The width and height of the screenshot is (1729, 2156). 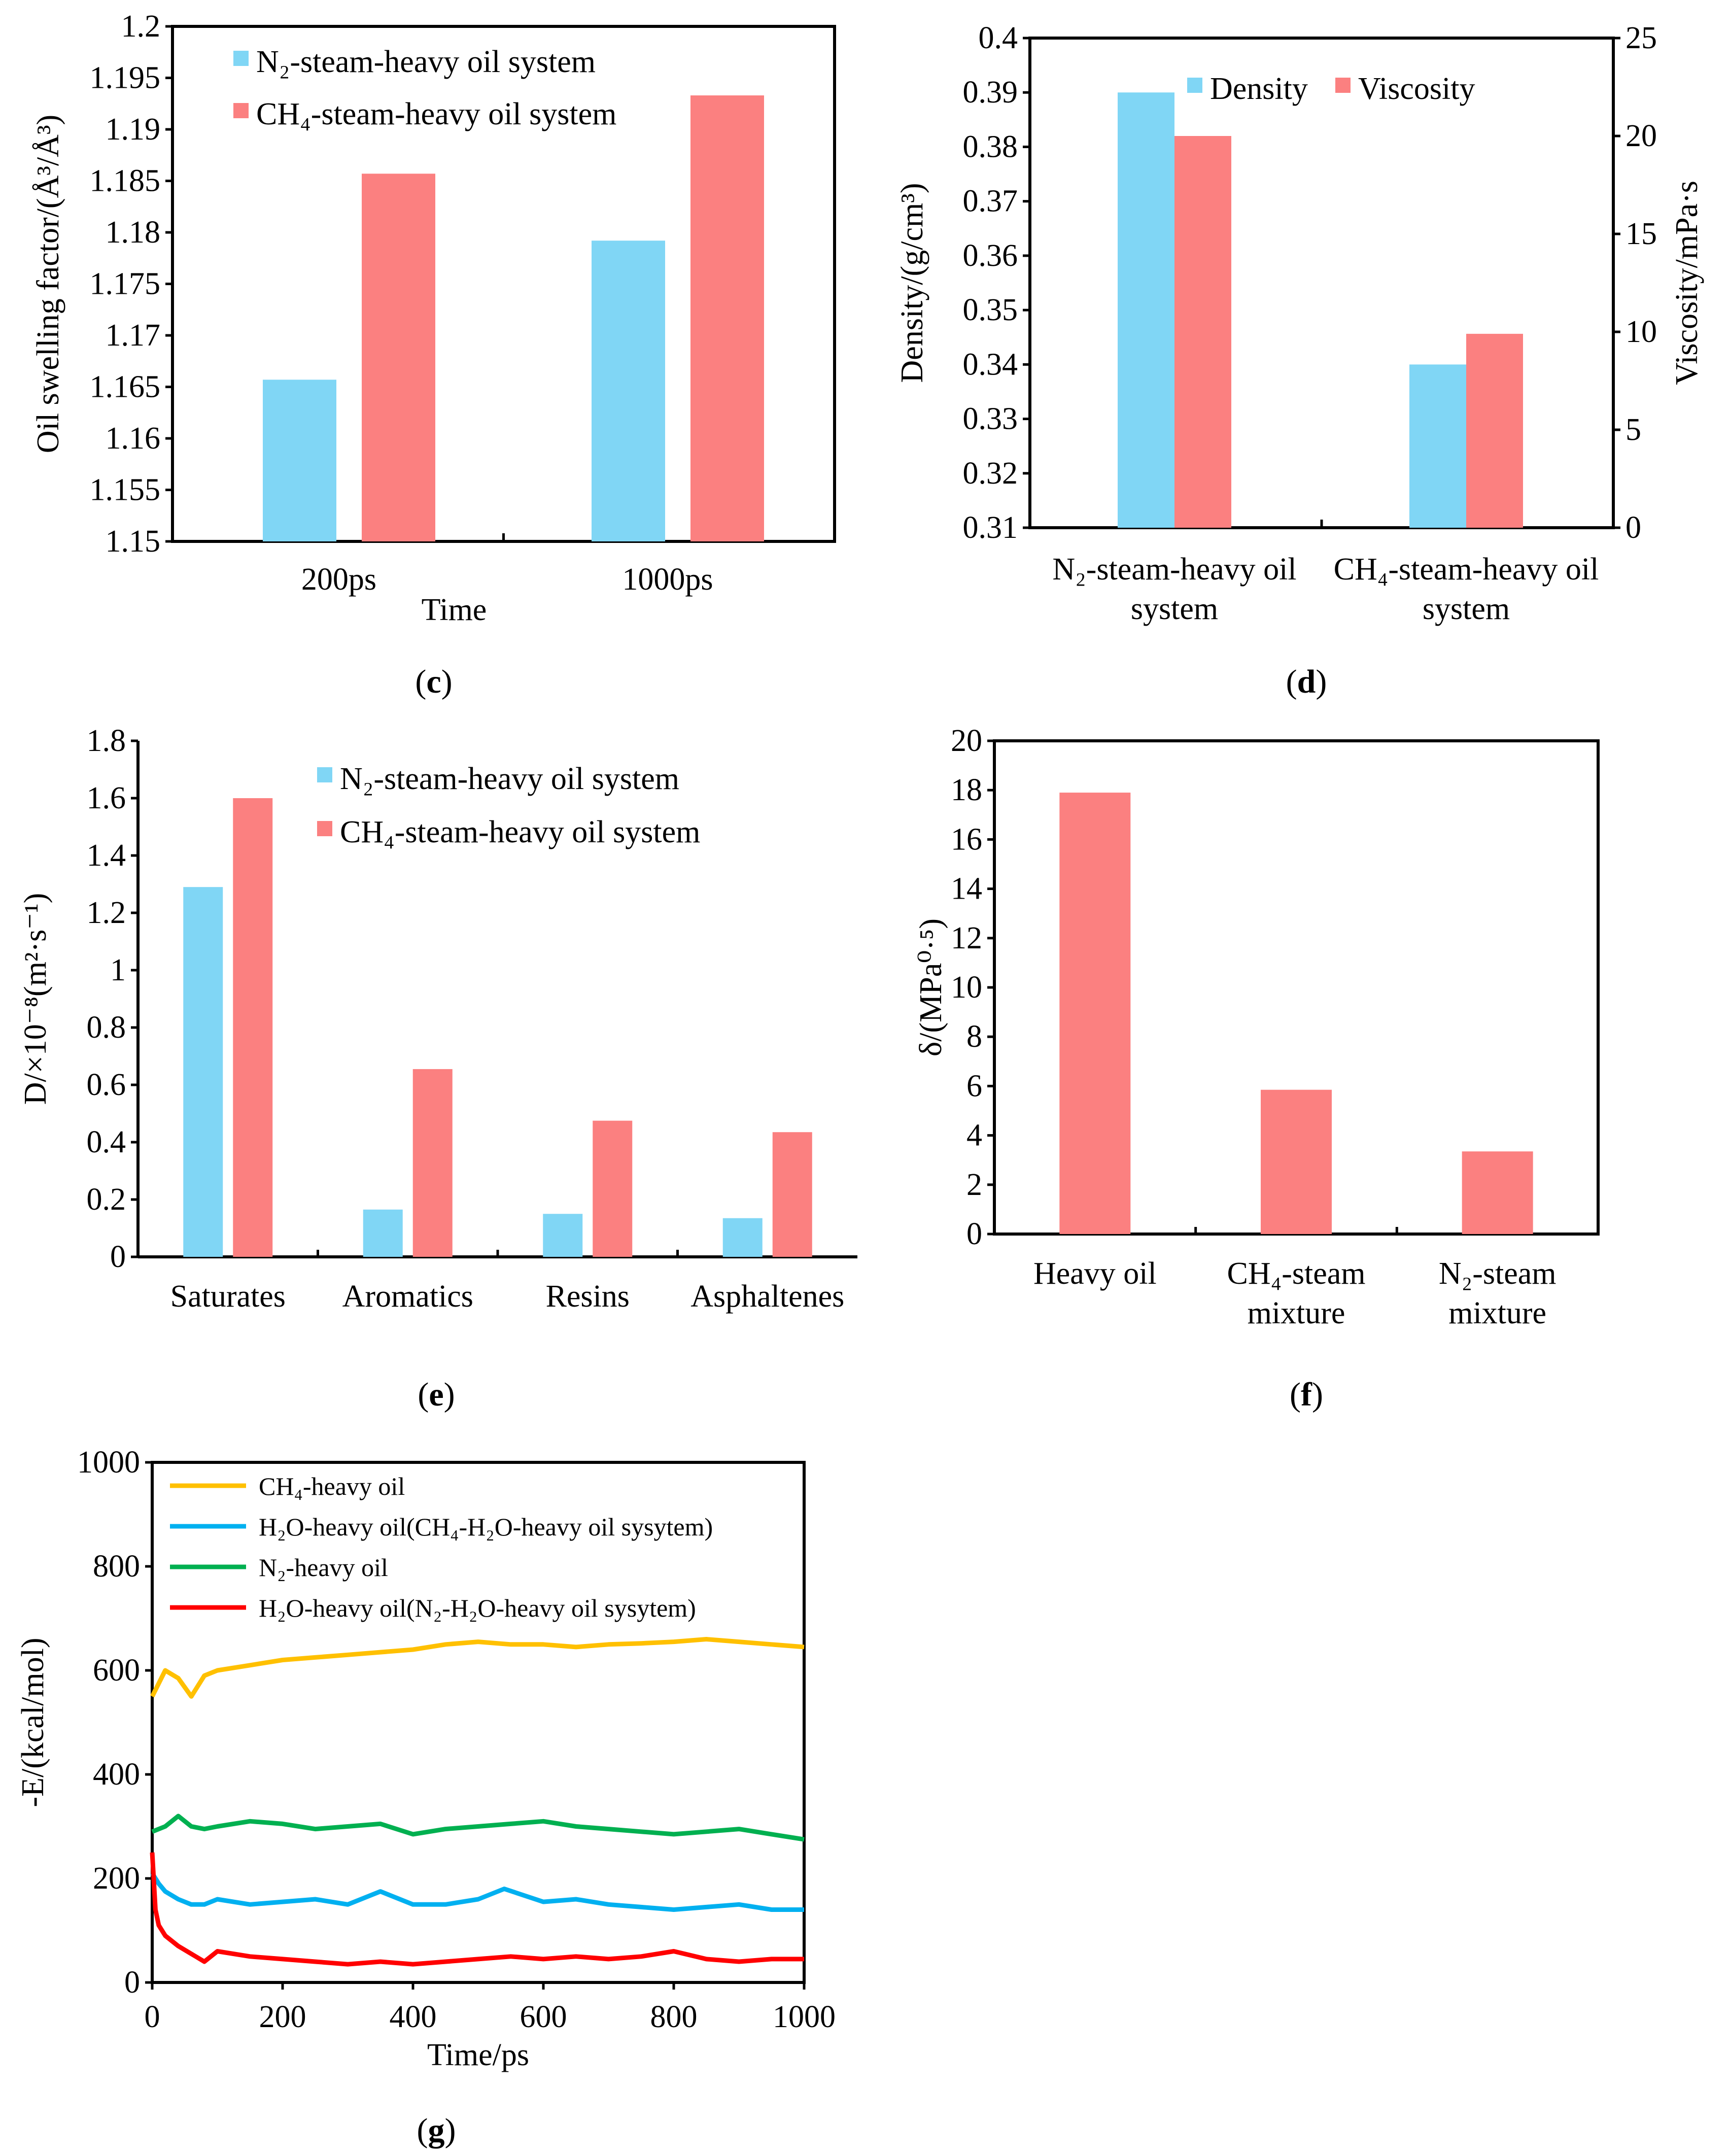 What do you see at coordinates (1642, 38) in the screenshot?
I see `y-tick-label: 25` at bounding box center [1642, 38].